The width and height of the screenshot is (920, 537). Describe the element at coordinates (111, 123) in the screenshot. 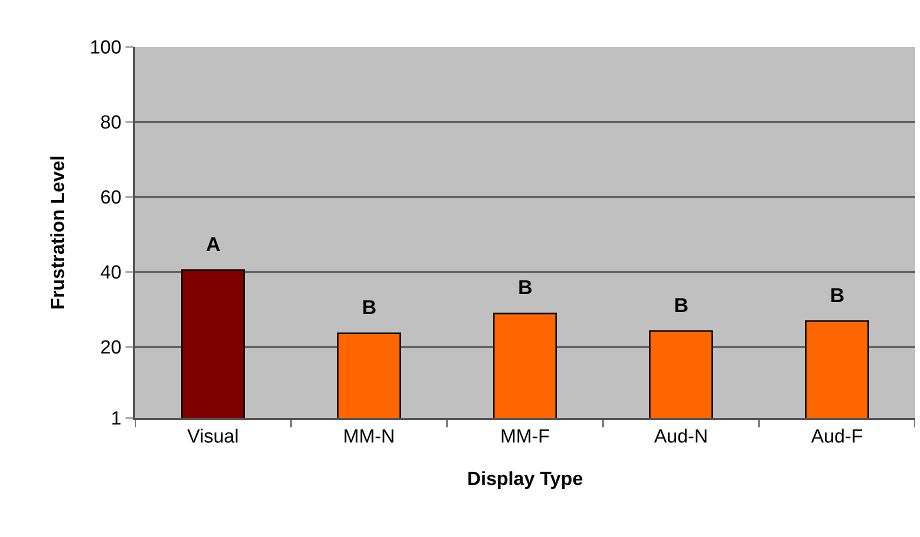

I see `y-tick-label: 80` at that location.